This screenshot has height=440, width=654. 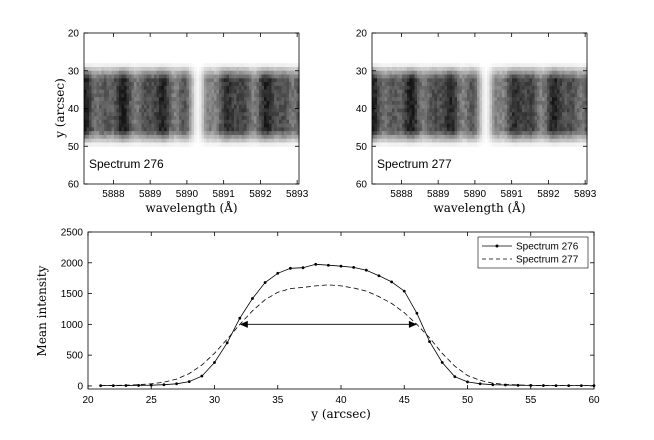 I want to click on y-tick-label: 60, so click(x=74, y=185).